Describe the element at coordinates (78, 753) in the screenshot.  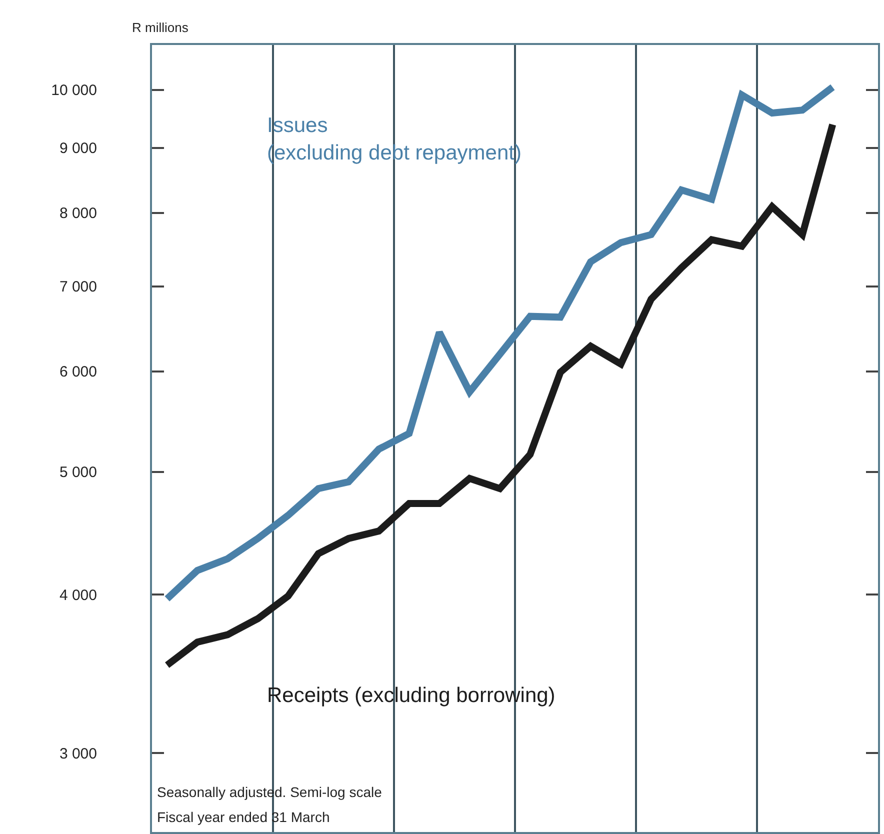
I see `y-tick-label: 3 000` at that location.